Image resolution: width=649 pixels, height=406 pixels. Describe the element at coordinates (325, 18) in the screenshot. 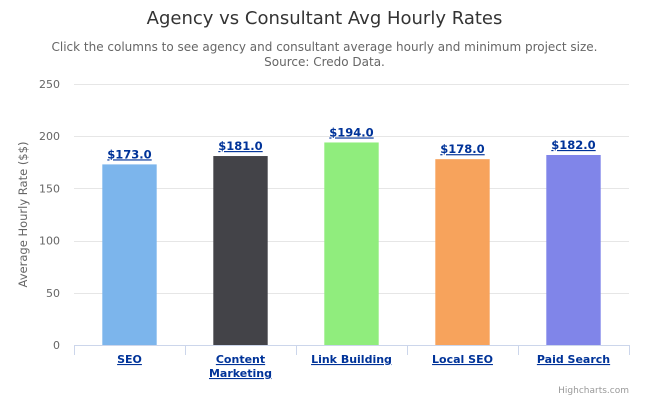

I see `chart-title: Agency vs Consultant Avg Hourly Rates` at that location.